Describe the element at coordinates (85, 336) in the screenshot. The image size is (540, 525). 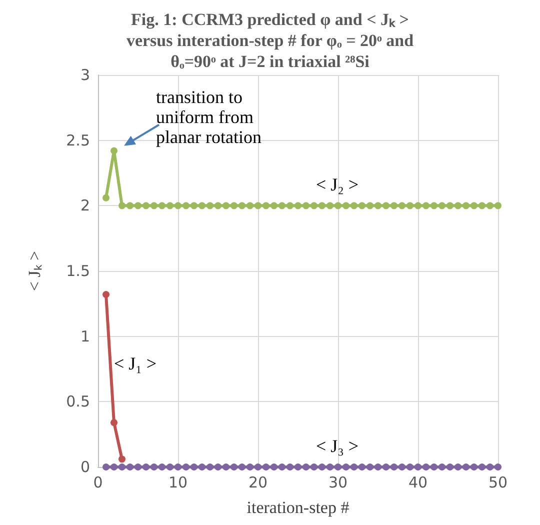
I see `y-tick-label: 1` at that location.